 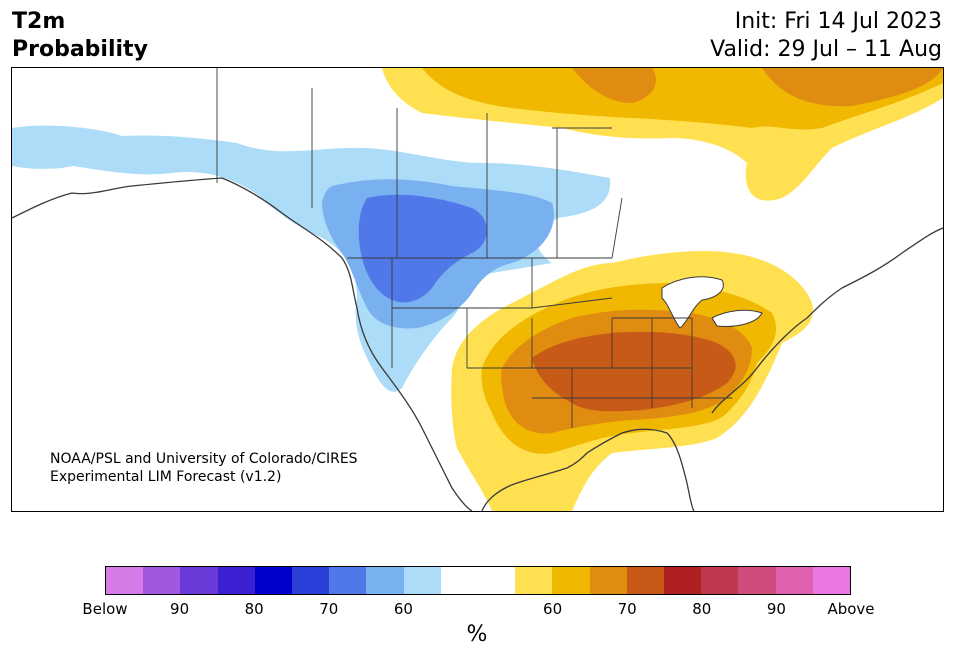 I want to click on map-title: T2m Probability, so click(x=80, y=36).